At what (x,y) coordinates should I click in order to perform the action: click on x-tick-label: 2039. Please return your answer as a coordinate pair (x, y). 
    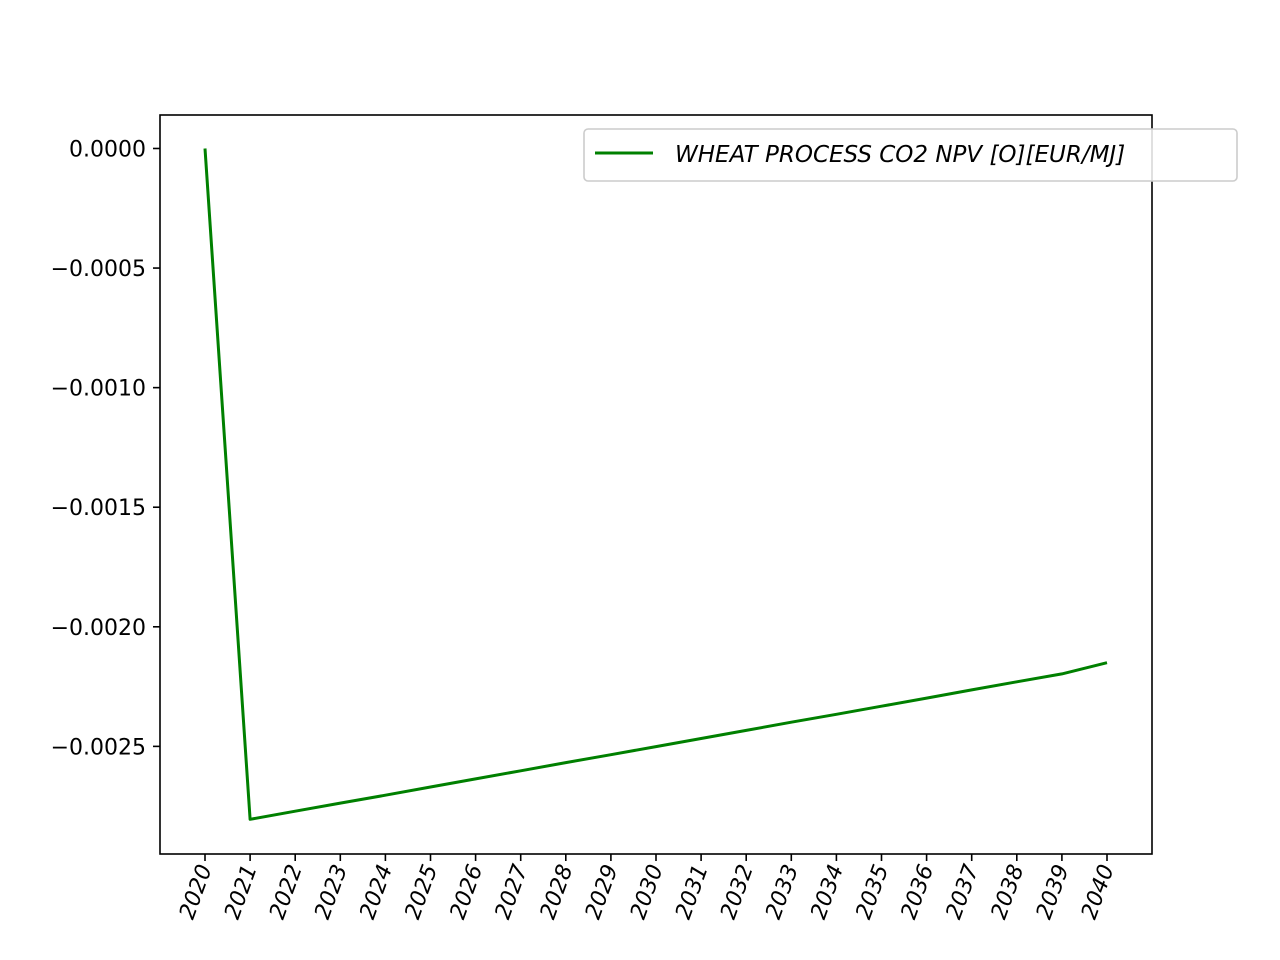
    Looking at the image, I should click on (1053, 892).